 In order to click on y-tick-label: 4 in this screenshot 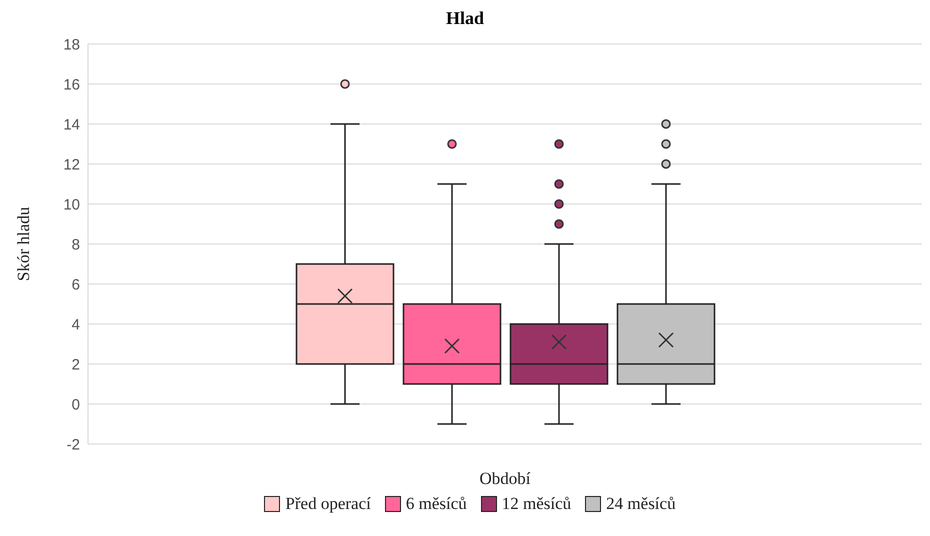, I will do `click(76, 325)`.